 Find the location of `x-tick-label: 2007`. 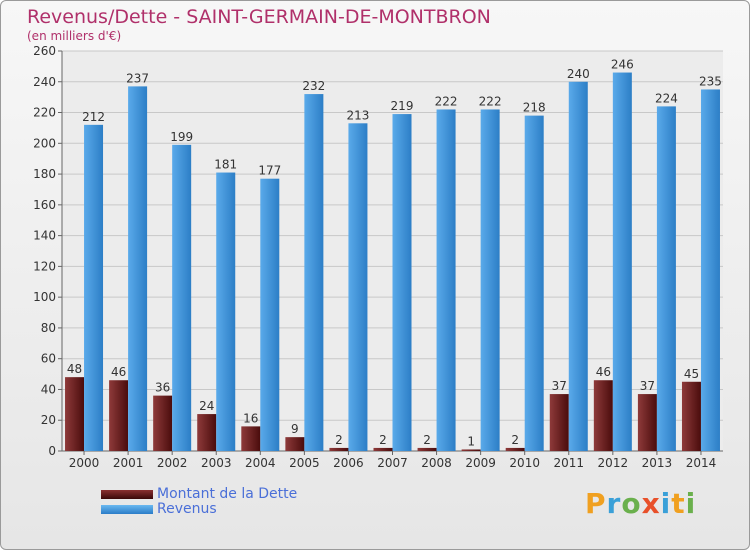

x-tick-label: 2007 is located at coordinates (392, 463).